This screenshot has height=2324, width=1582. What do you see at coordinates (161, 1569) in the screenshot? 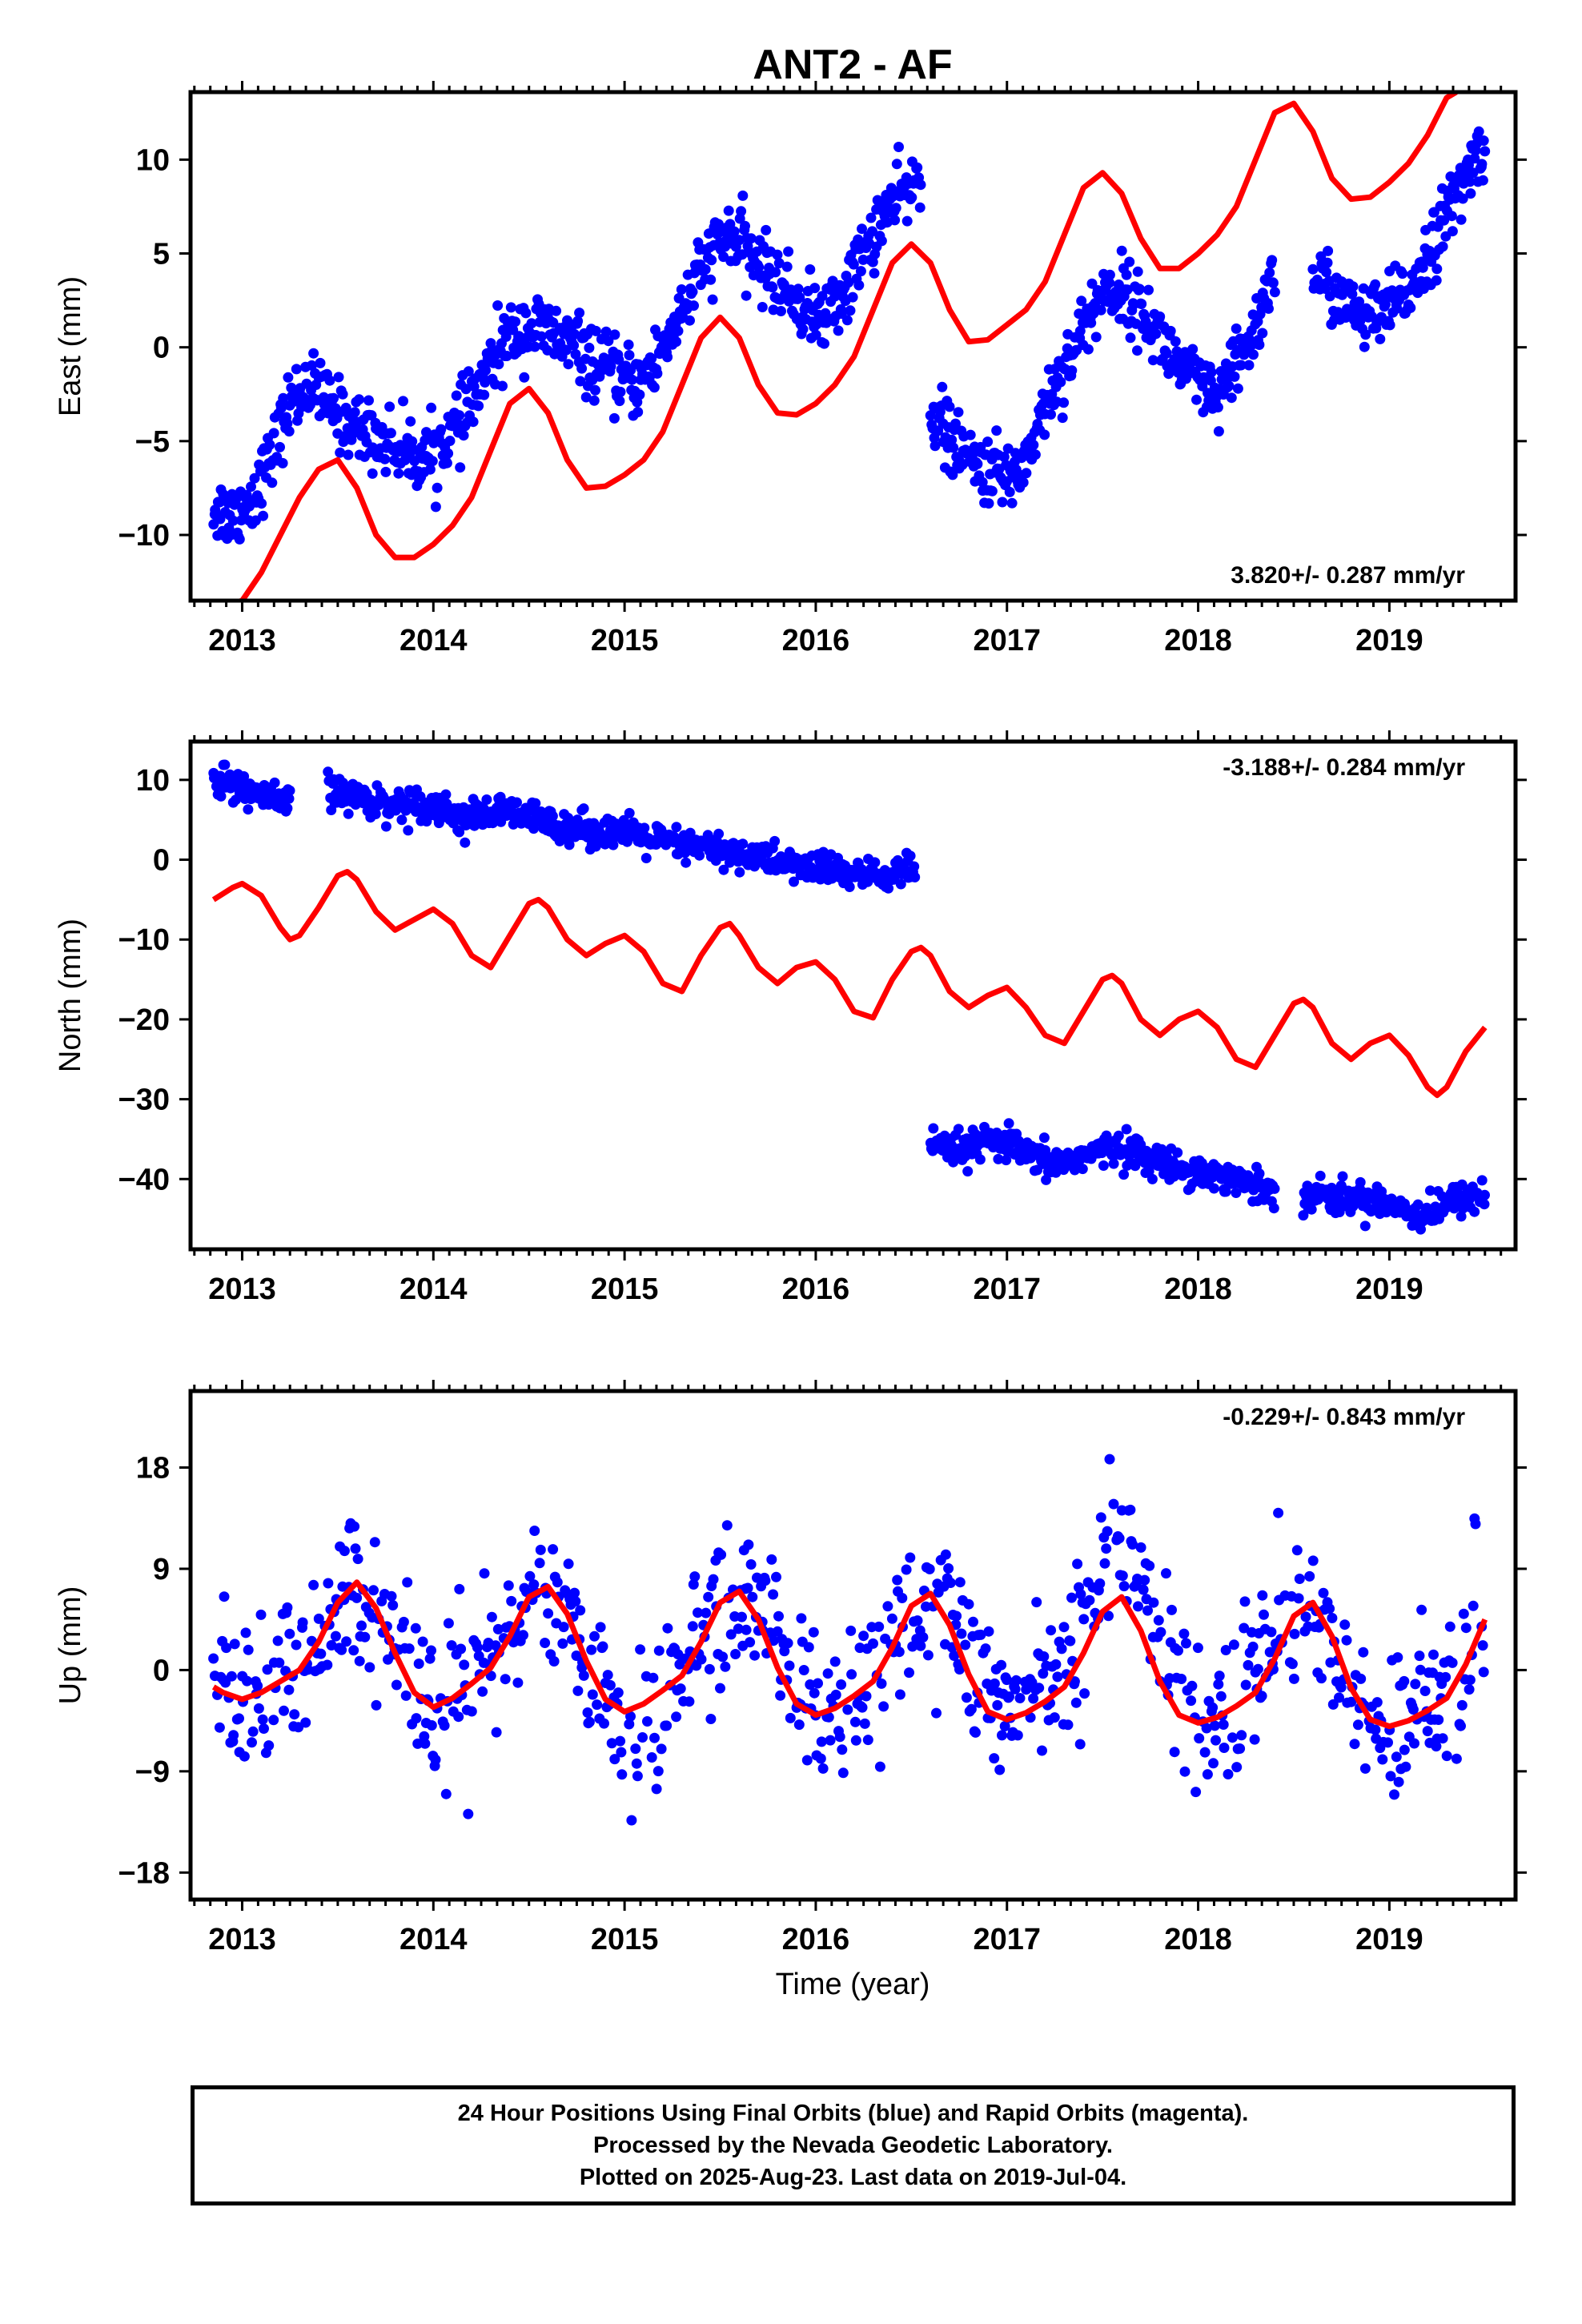
I see `up-y-tick-label: 9` at bounding box center [161, 1569].